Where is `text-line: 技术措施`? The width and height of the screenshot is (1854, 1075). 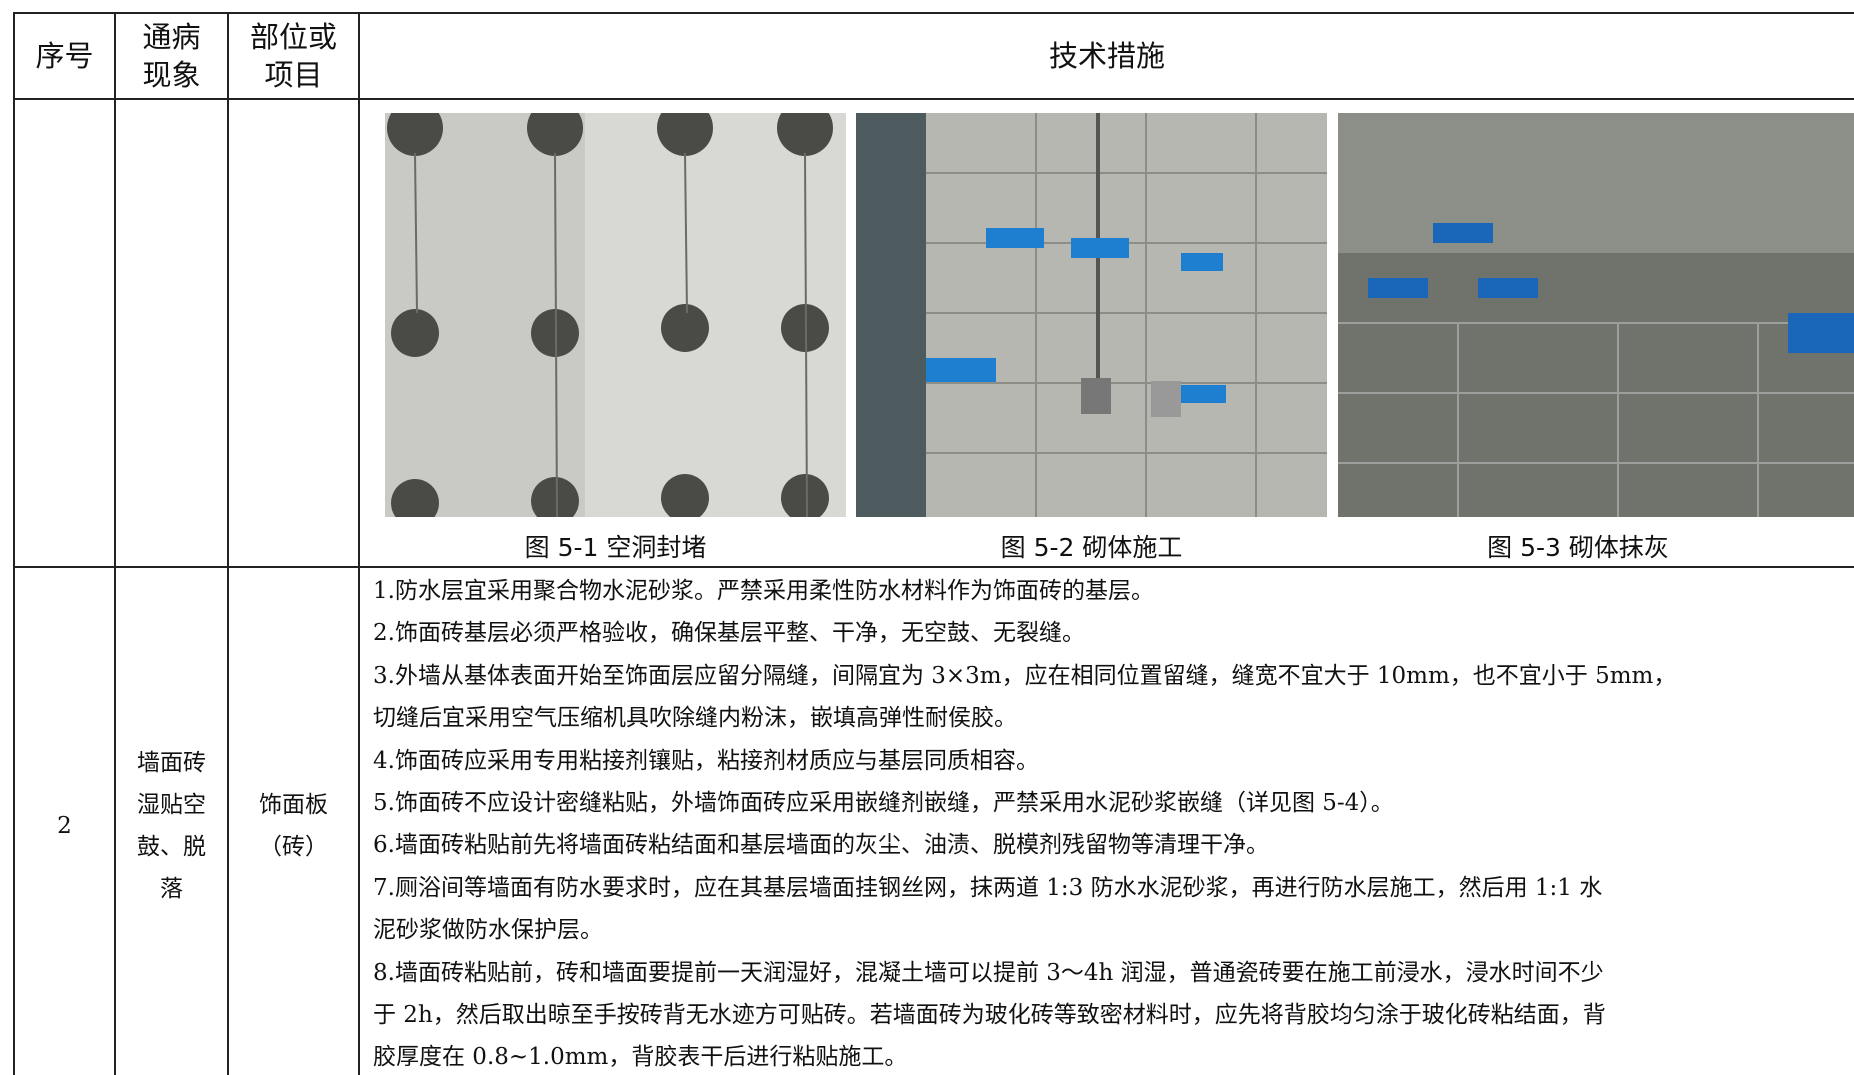
text-line: 技术措施 is located at coordinates (1106, 56).